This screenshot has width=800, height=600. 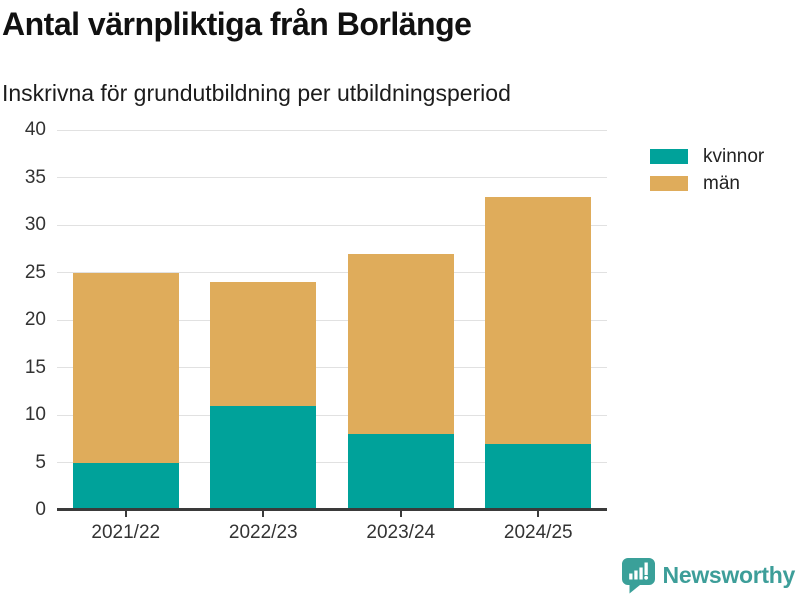 What do you see at coordinates (638, 576) in the screenshot?
I see `newsworthy-logo-icon` at bounding box center [638, 576].